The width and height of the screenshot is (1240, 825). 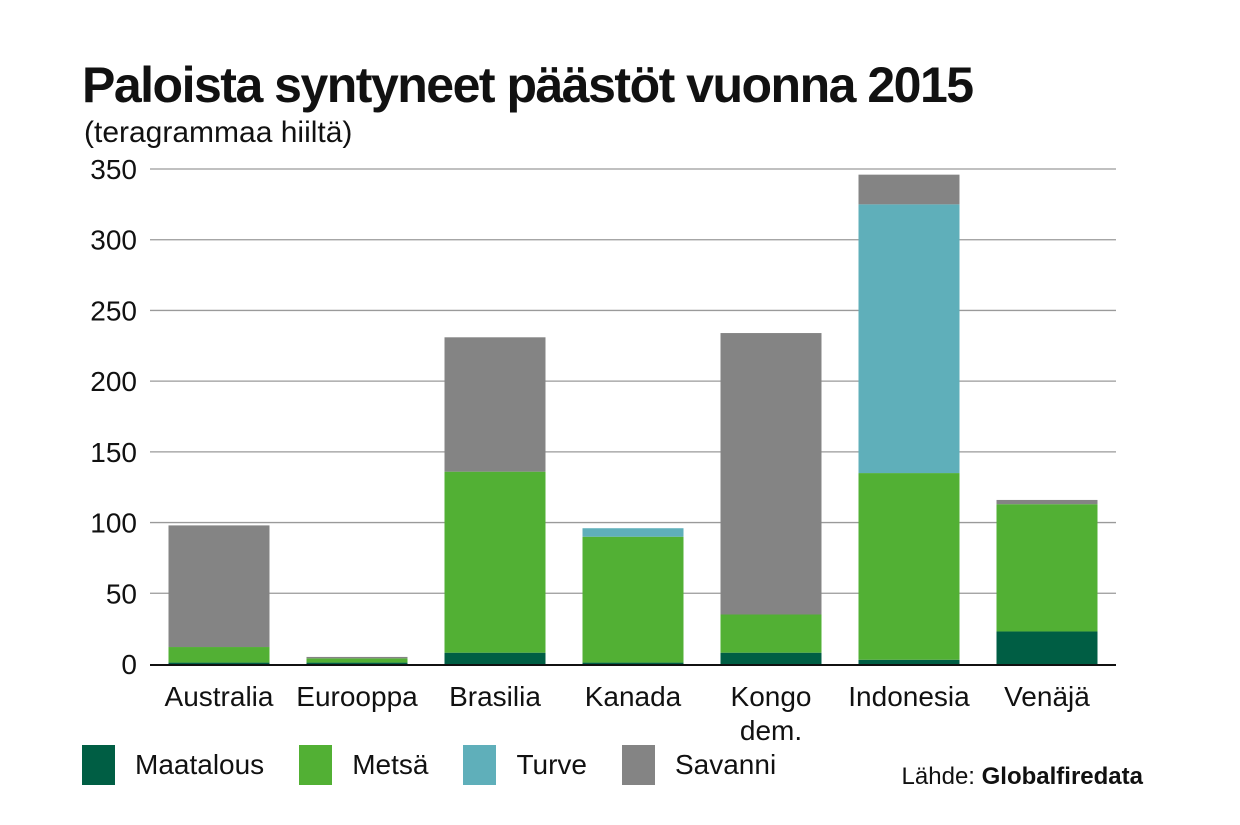 What do you see at coordinates (113, 240) in the screenshot?
I see `y-tick-label: 300` at bounding box center [113, 240].